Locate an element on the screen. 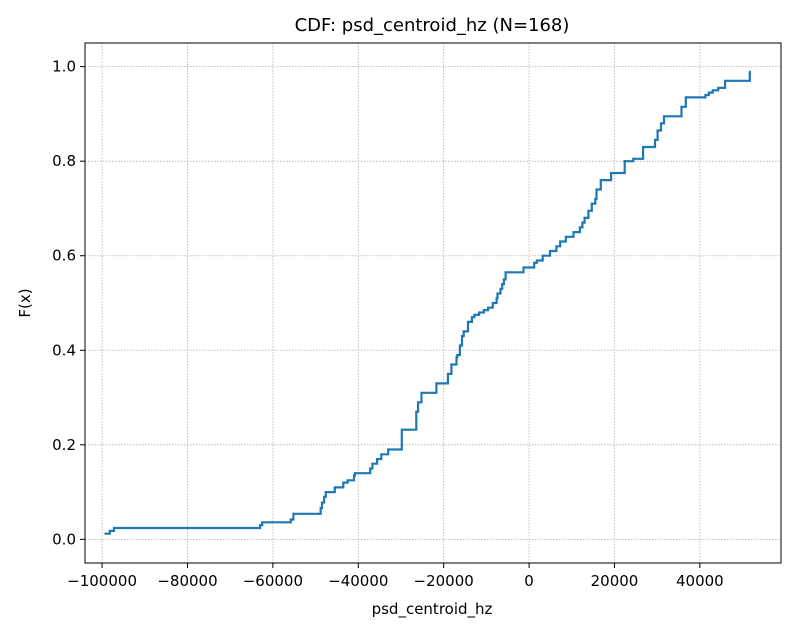 This screenshot has width=793, height=635. x-tick-label: −80000 is located at coordinates (187, 581).